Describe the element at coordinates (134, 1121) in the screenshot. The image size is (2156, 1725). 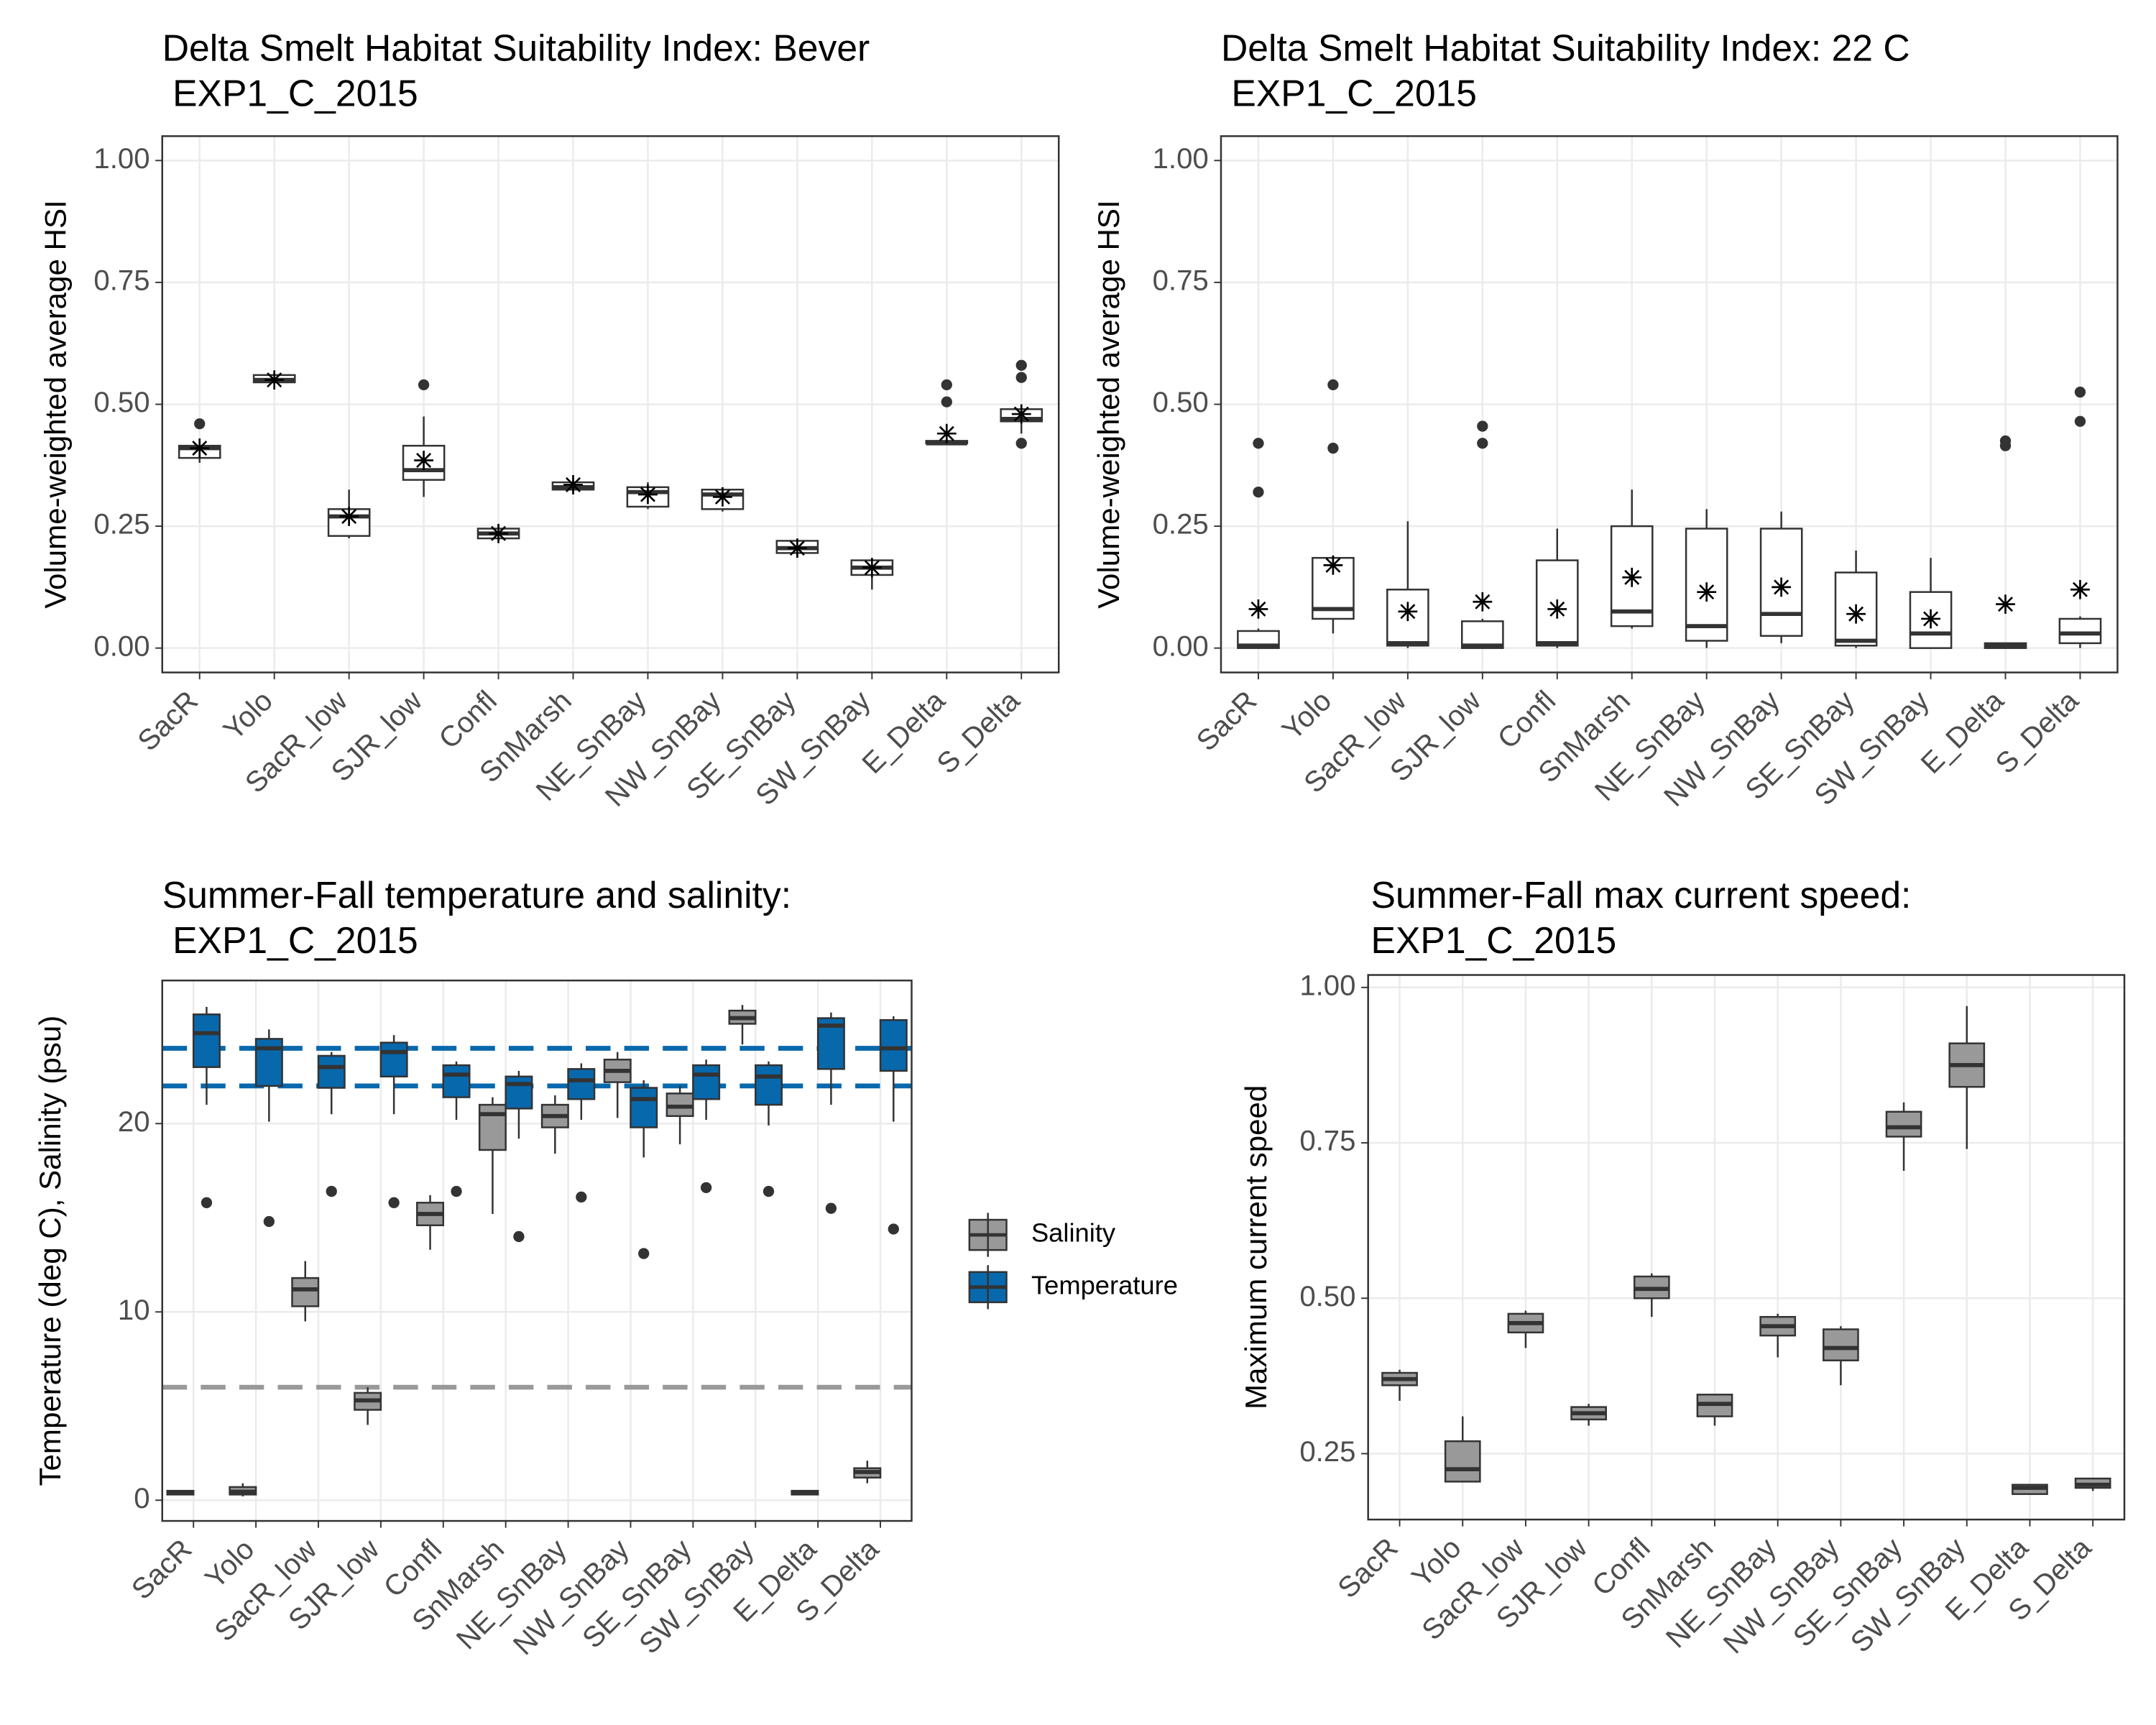
I see `y-tick-label: 20` at that location.